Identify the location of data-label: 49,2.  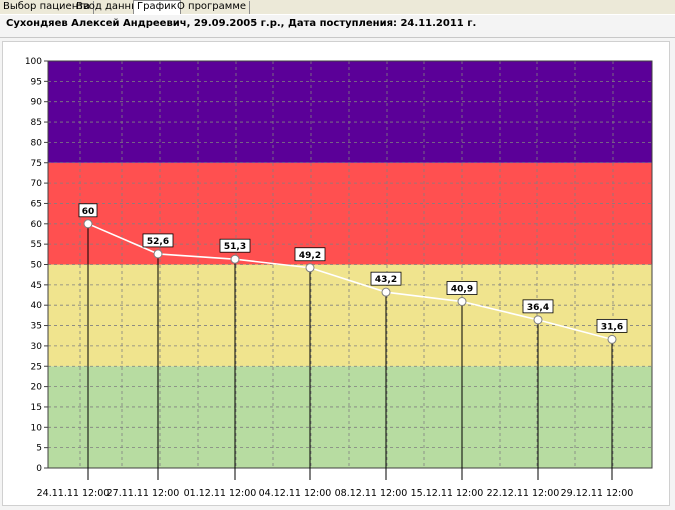
(310, 256).